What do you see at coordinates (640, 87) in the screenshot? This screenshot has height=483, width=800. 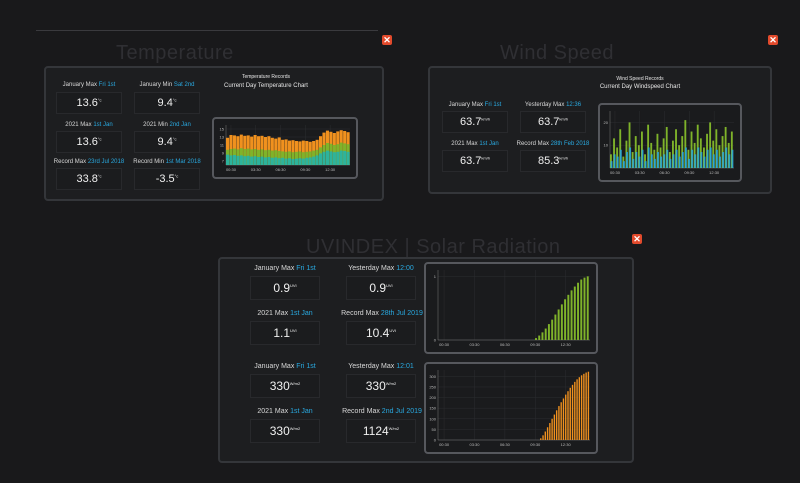 I see `chart-subtitle: Current Day Windspeed Chart` at bounding box center [640, 87].